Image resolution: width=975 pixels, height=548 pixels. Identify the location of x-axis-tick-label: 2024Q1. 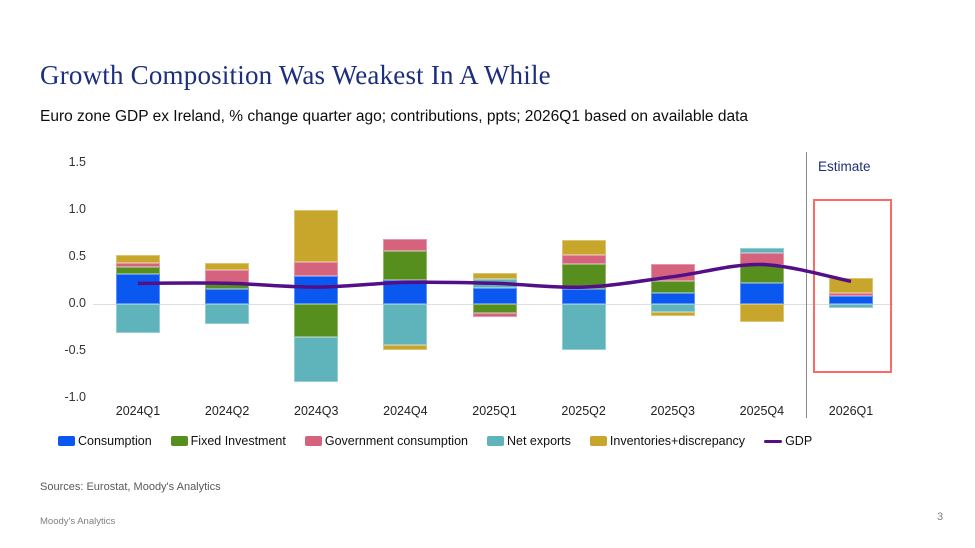
(138, 411).